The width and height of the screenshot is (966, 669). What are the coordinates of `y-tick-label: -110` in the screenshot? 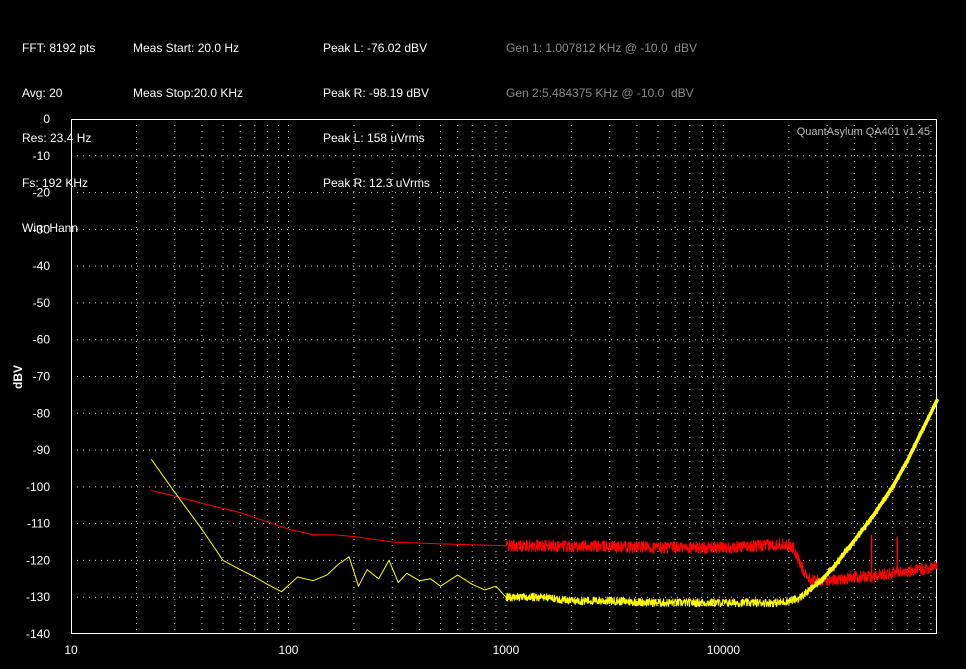 It's located at (38, 524).